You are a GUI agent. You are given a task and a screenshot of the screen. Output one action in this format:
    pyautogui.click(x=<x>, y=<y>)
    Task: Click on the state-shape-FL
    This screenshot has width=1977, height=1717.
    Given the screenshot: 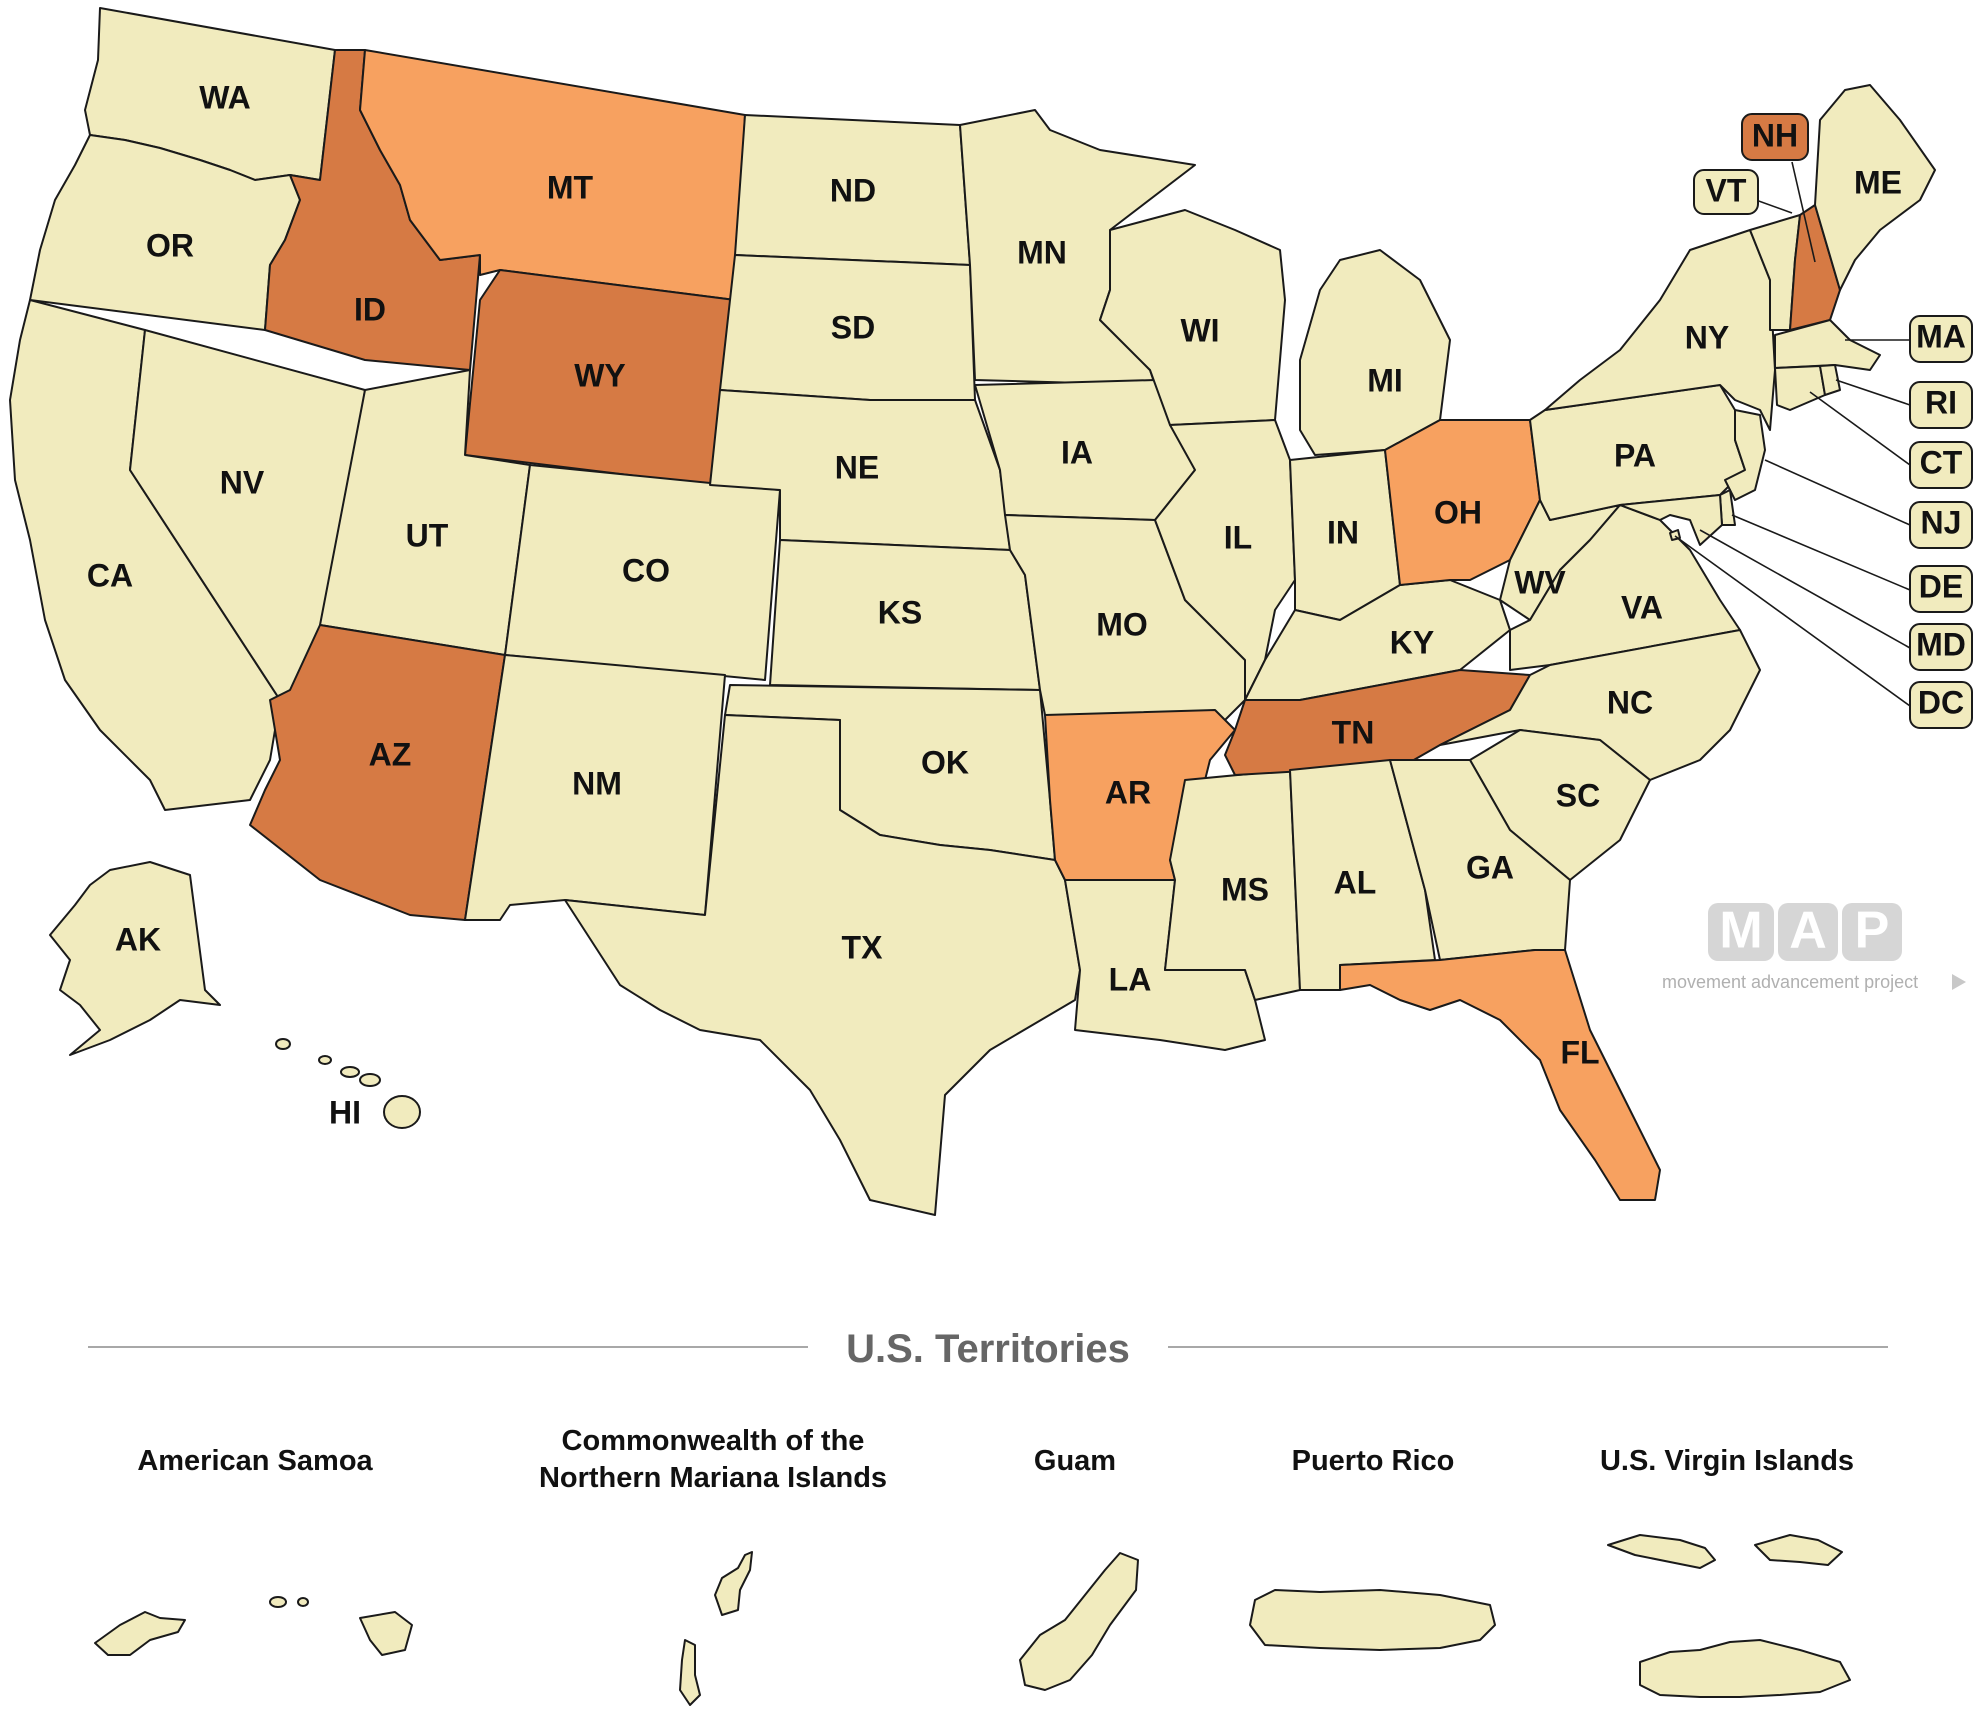 What is the action you would take?
    pyautogui.click(x=1500, y=1075)
    